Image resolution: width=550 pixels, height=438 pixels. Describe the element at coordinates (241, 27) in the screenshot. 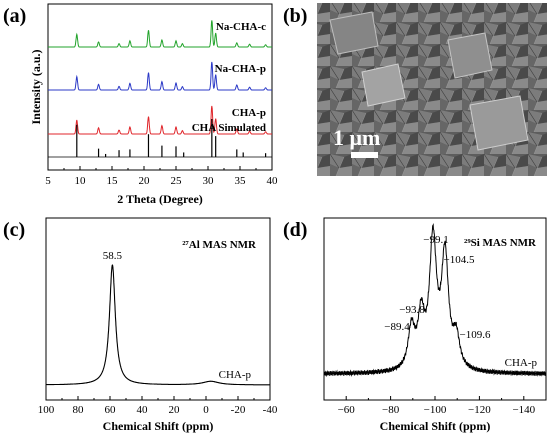

I see `xrd-series-label: Na-CHA-c` at that location.